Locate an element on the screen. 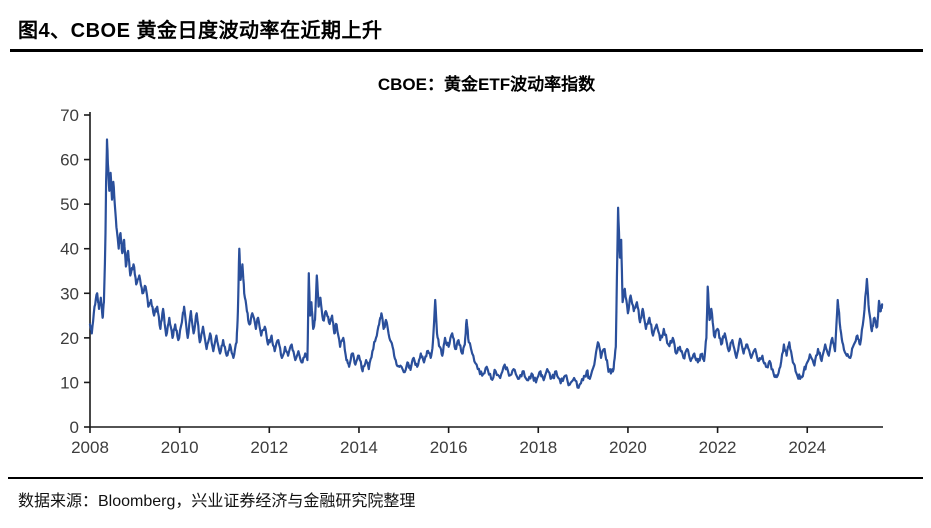  page-title: 图4、CBOE 黄金日度波动率在近期上升 is located at coordinates (200, 31).